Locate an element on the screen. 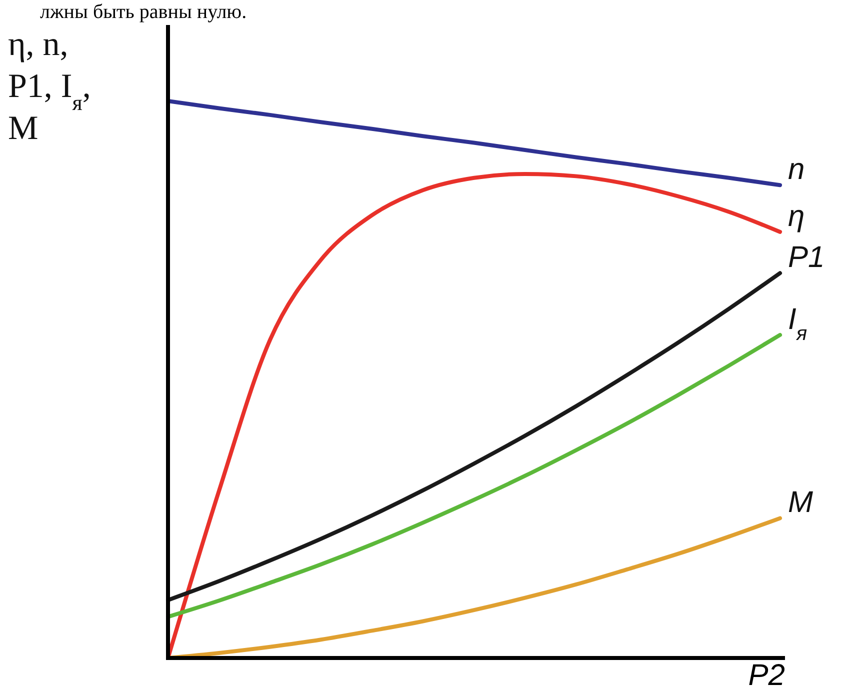 Image resolution: width=846 pixels, height=688 pixels. series-label: M is located at coordinates (800, 503).